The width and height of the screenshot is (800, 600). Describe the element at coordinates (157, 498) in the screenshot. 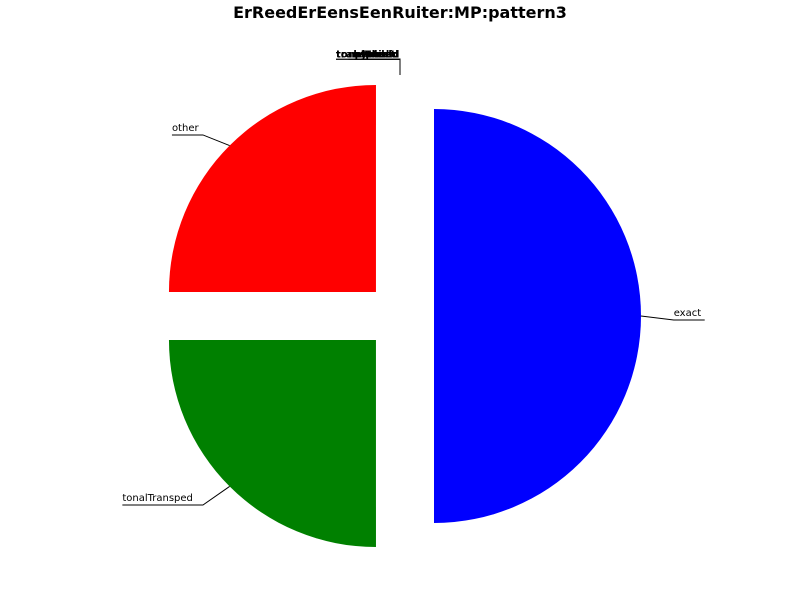

I see `pie-label-tonaltransped: tonalTransped` at that location.